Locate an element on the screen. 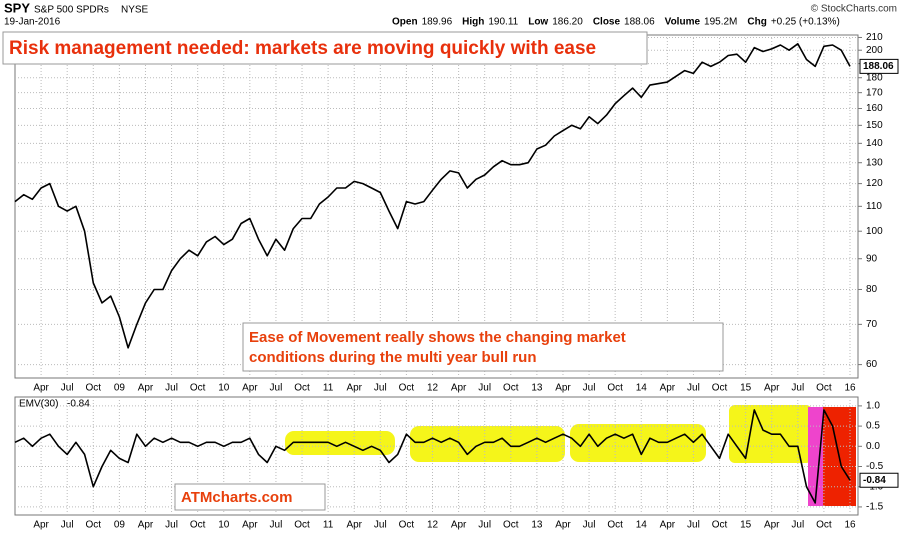 The width and height of the screenshot is (900, 534). y-tick-label: 1.0 is located at coordinates (873, 406).